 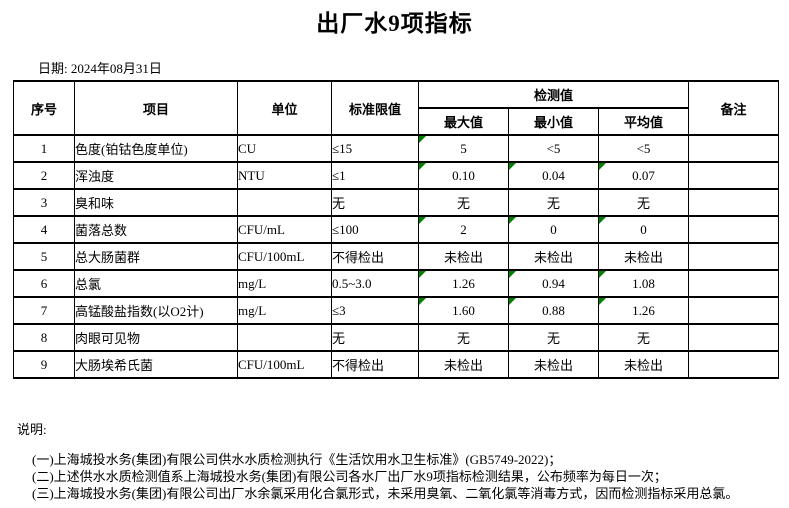 I want to click on cell-standard: 无, so click(x=375, y=337).